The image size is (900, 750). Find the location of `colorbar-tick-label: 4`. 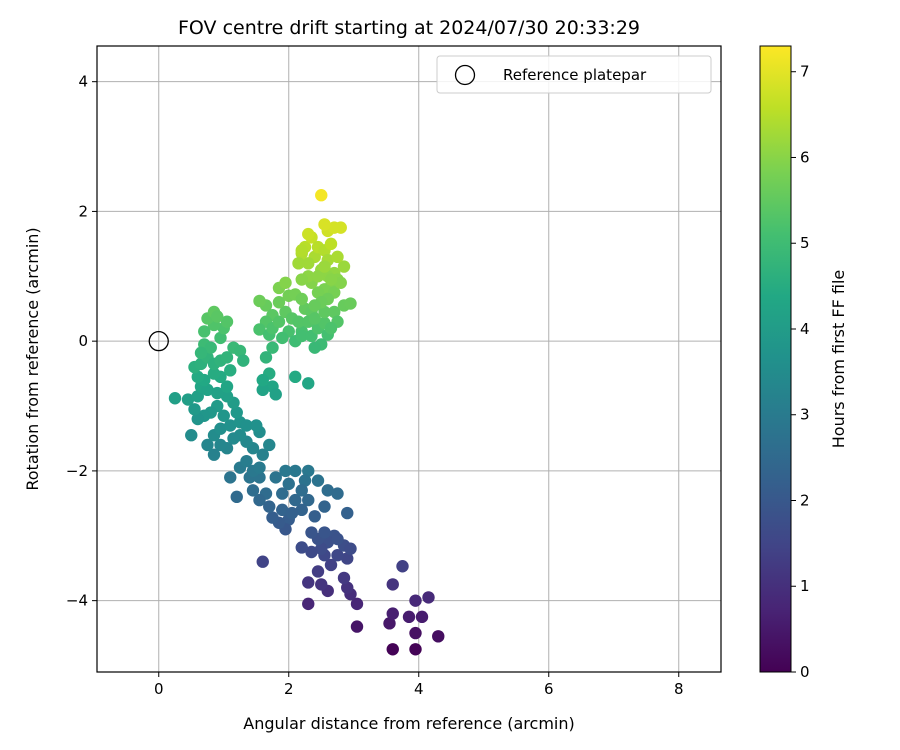

colorbar-tick-label: 4 is located at coordinates (805, 329).